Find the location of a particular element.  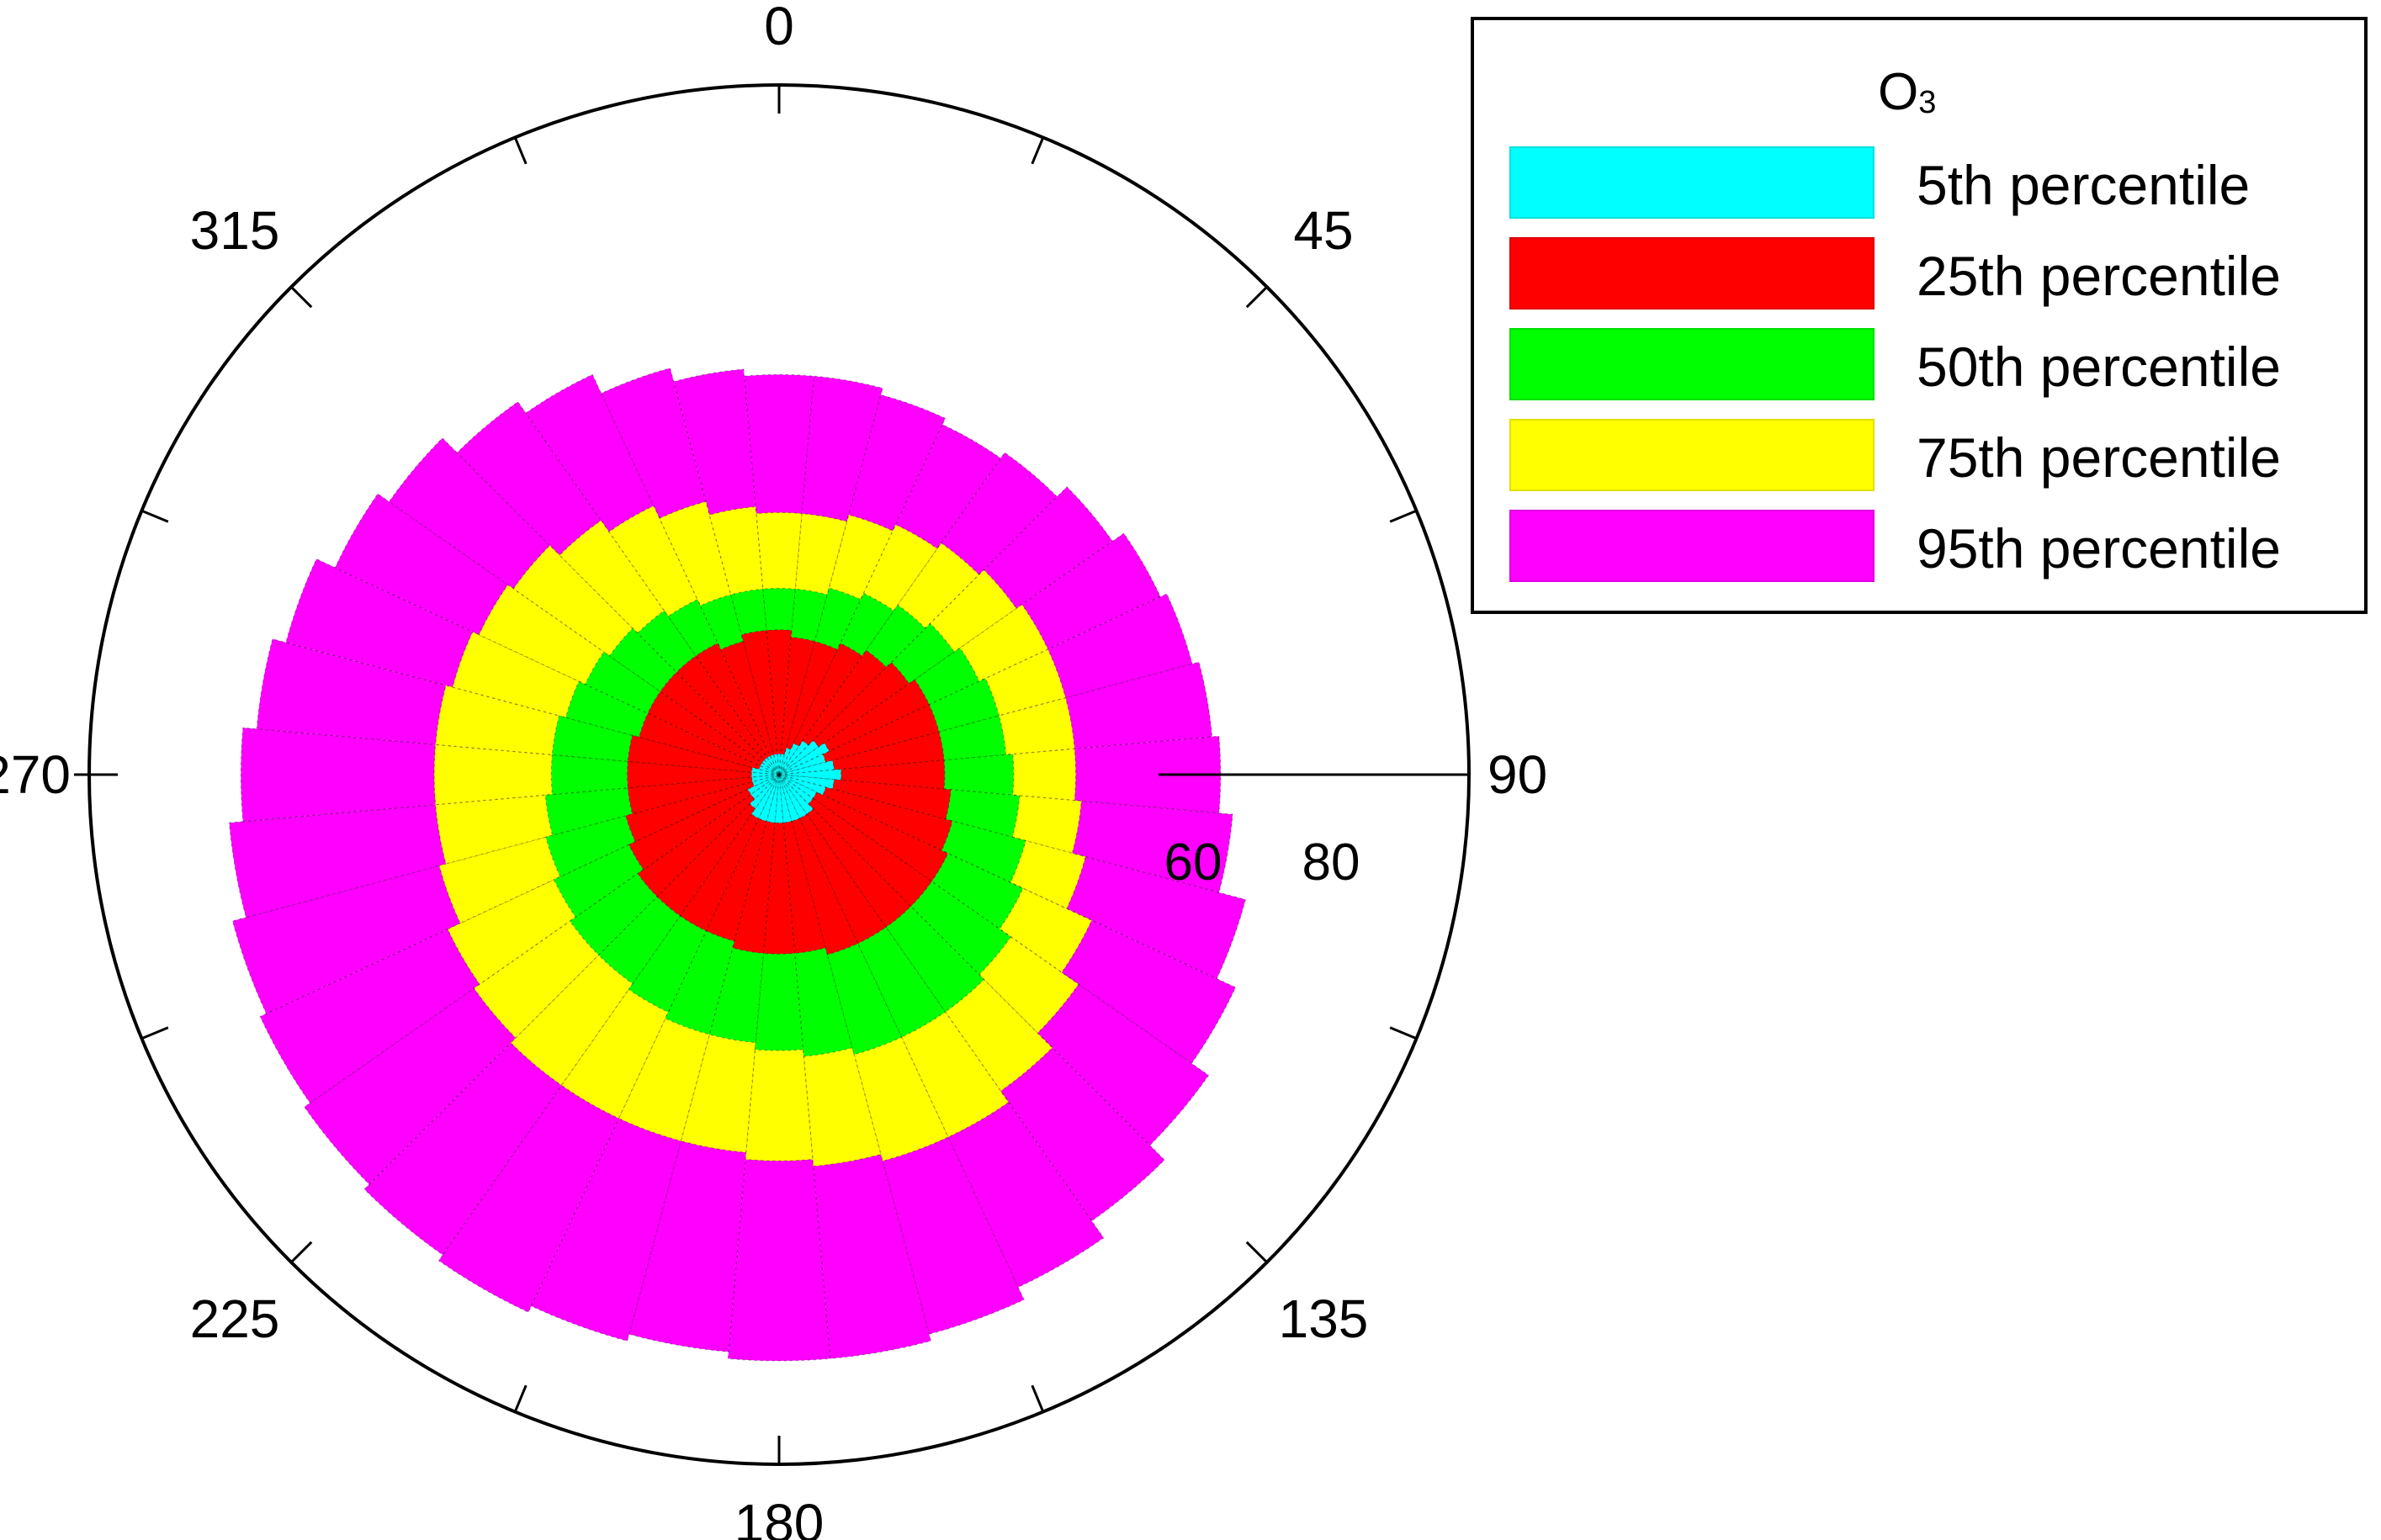

legend-item-25th: 25th percentile is located at coordinates (1930, 273).